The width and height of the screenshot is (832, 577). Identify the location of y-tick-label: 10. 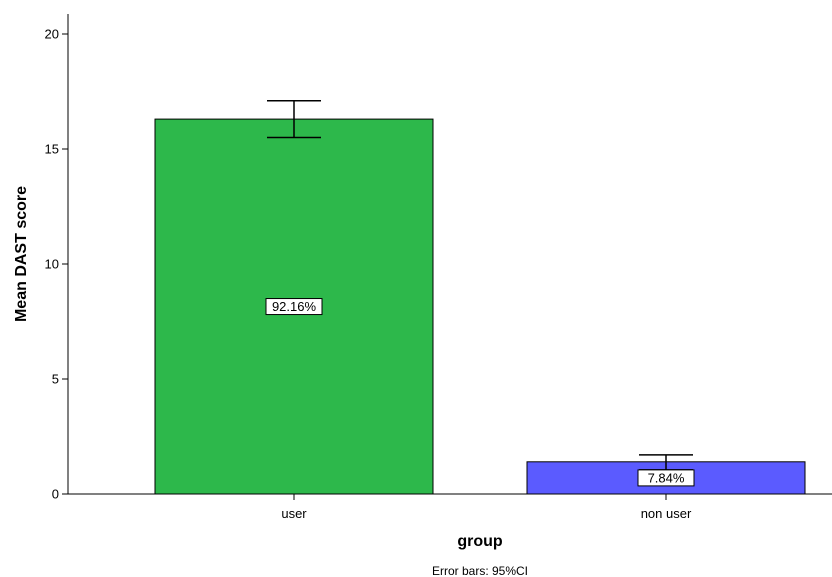
(52, 264).